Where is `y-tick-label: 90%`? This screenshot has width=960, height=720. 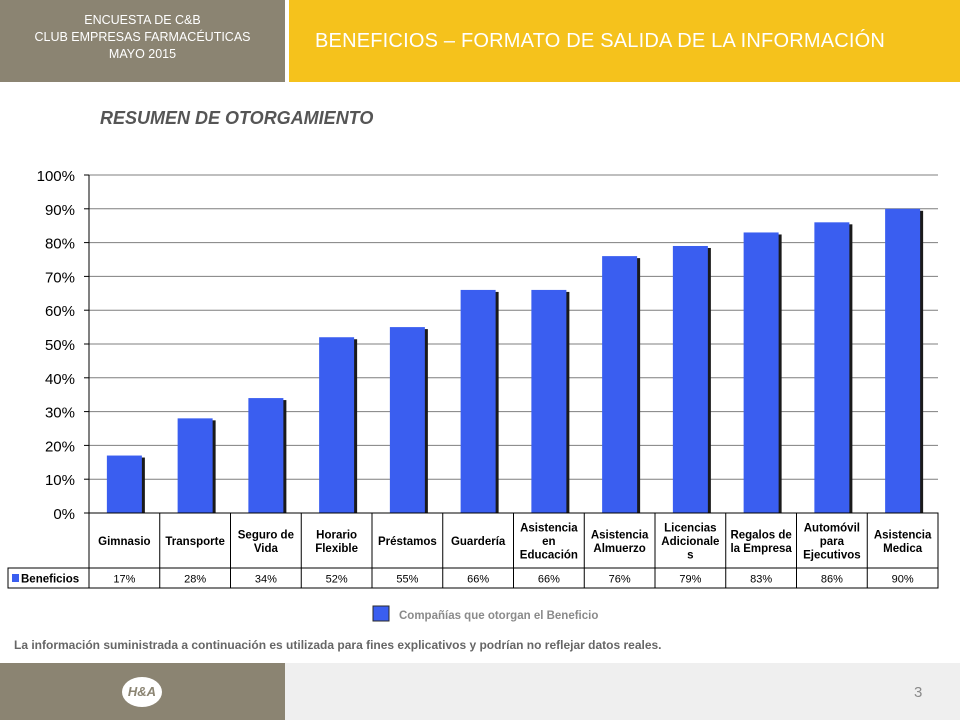
y-tick-label: 90% is located at coordinates (60, 210).